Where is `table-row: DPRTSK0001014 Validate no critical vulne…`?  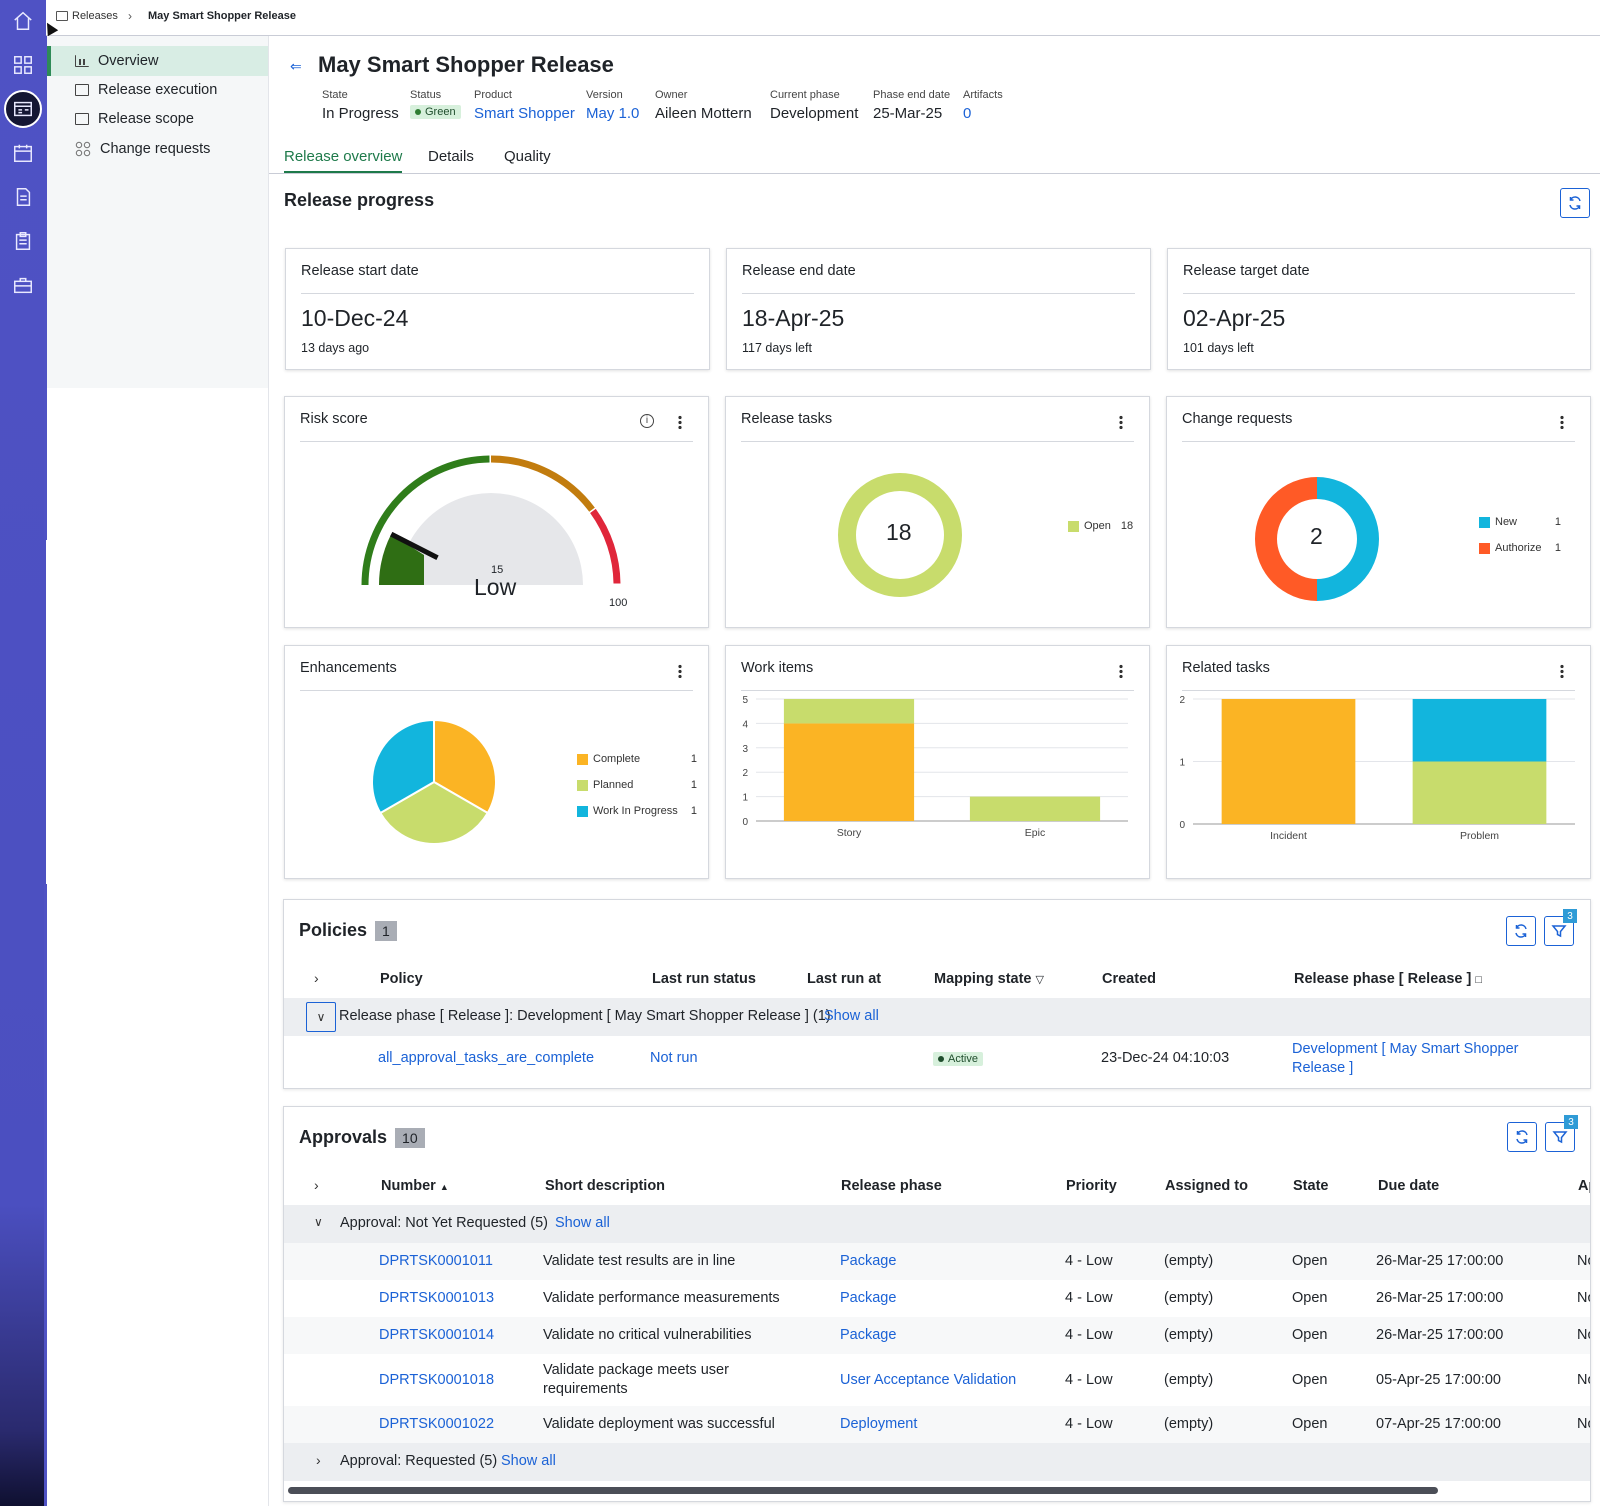
table-row: DPRTSK0001014 Validate no critical vulne… is located at coordinates (937, 1335).